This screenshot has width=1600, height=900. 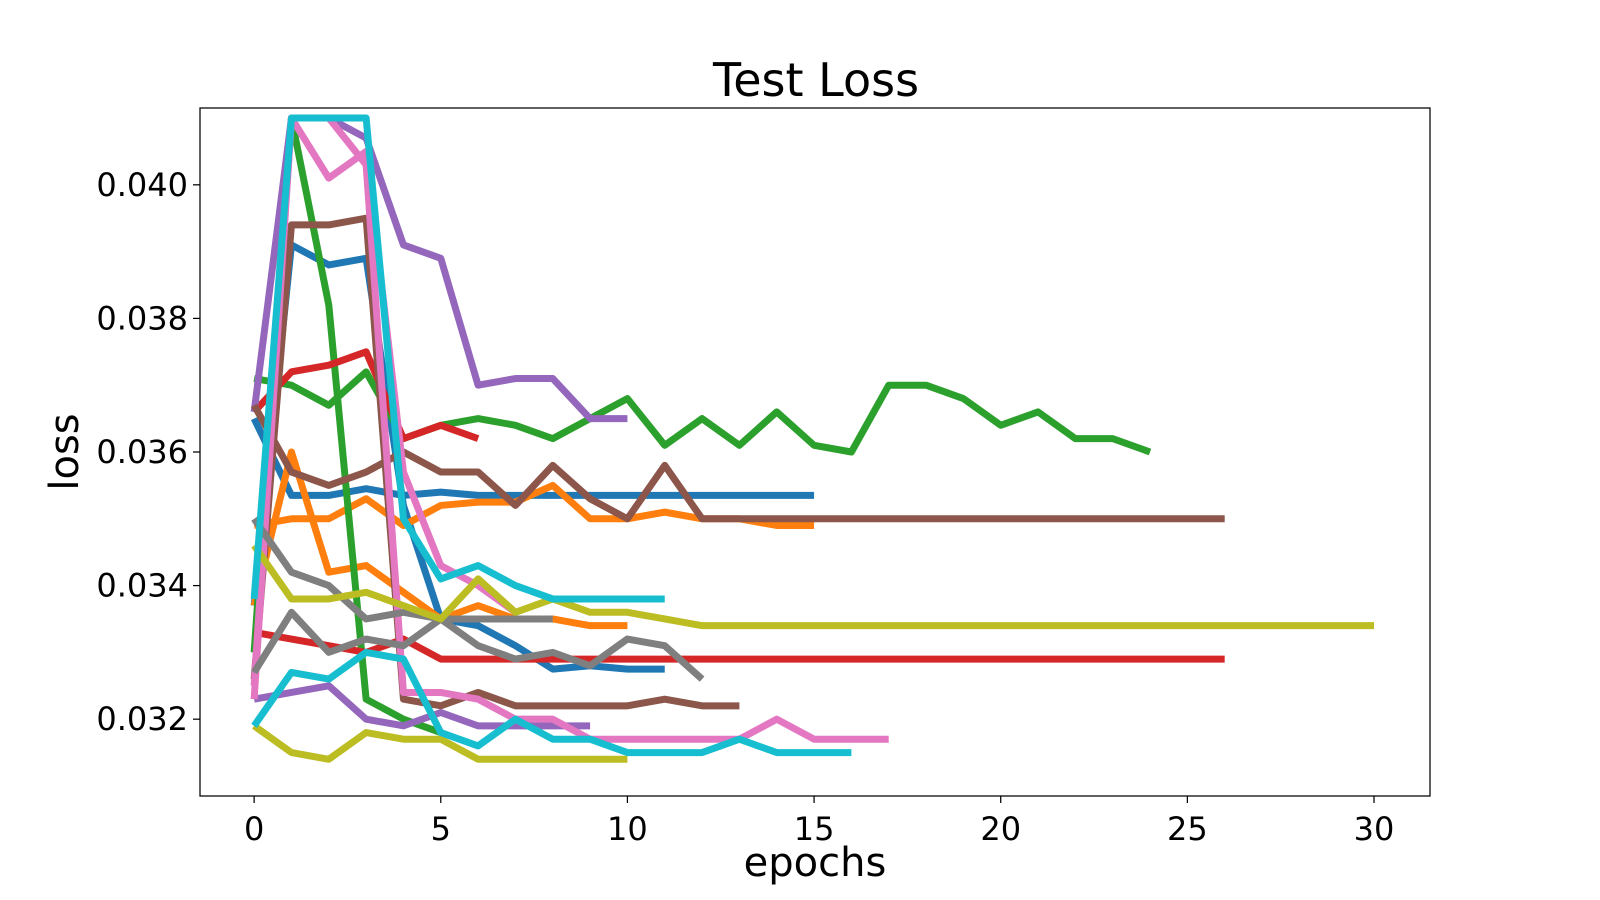 What do you see at coordinates (1374, 829) in the screenshot?
I see `x-tick-label: 30` at bounding box center [1374, 829].